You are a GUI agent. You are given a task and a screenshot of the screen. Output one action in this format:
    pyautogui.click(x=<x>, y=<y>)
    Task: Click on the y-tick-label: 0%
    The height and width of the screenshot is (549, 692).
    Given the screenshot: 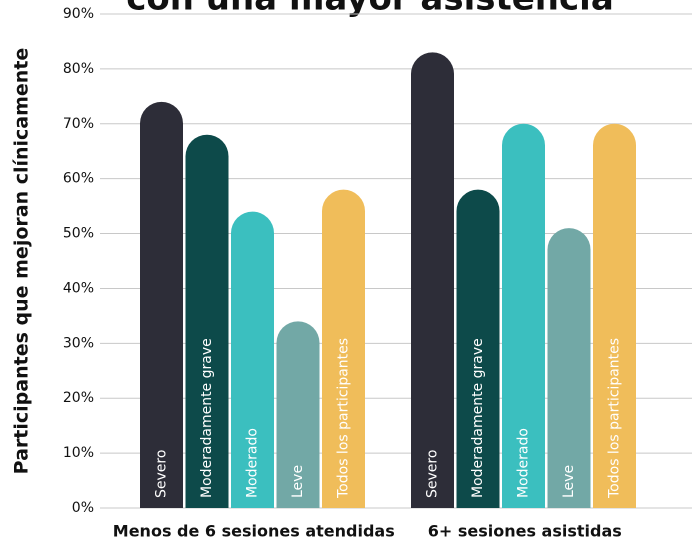 What is the action you would take?
    pyautogui.click(x=83, y=508)
    